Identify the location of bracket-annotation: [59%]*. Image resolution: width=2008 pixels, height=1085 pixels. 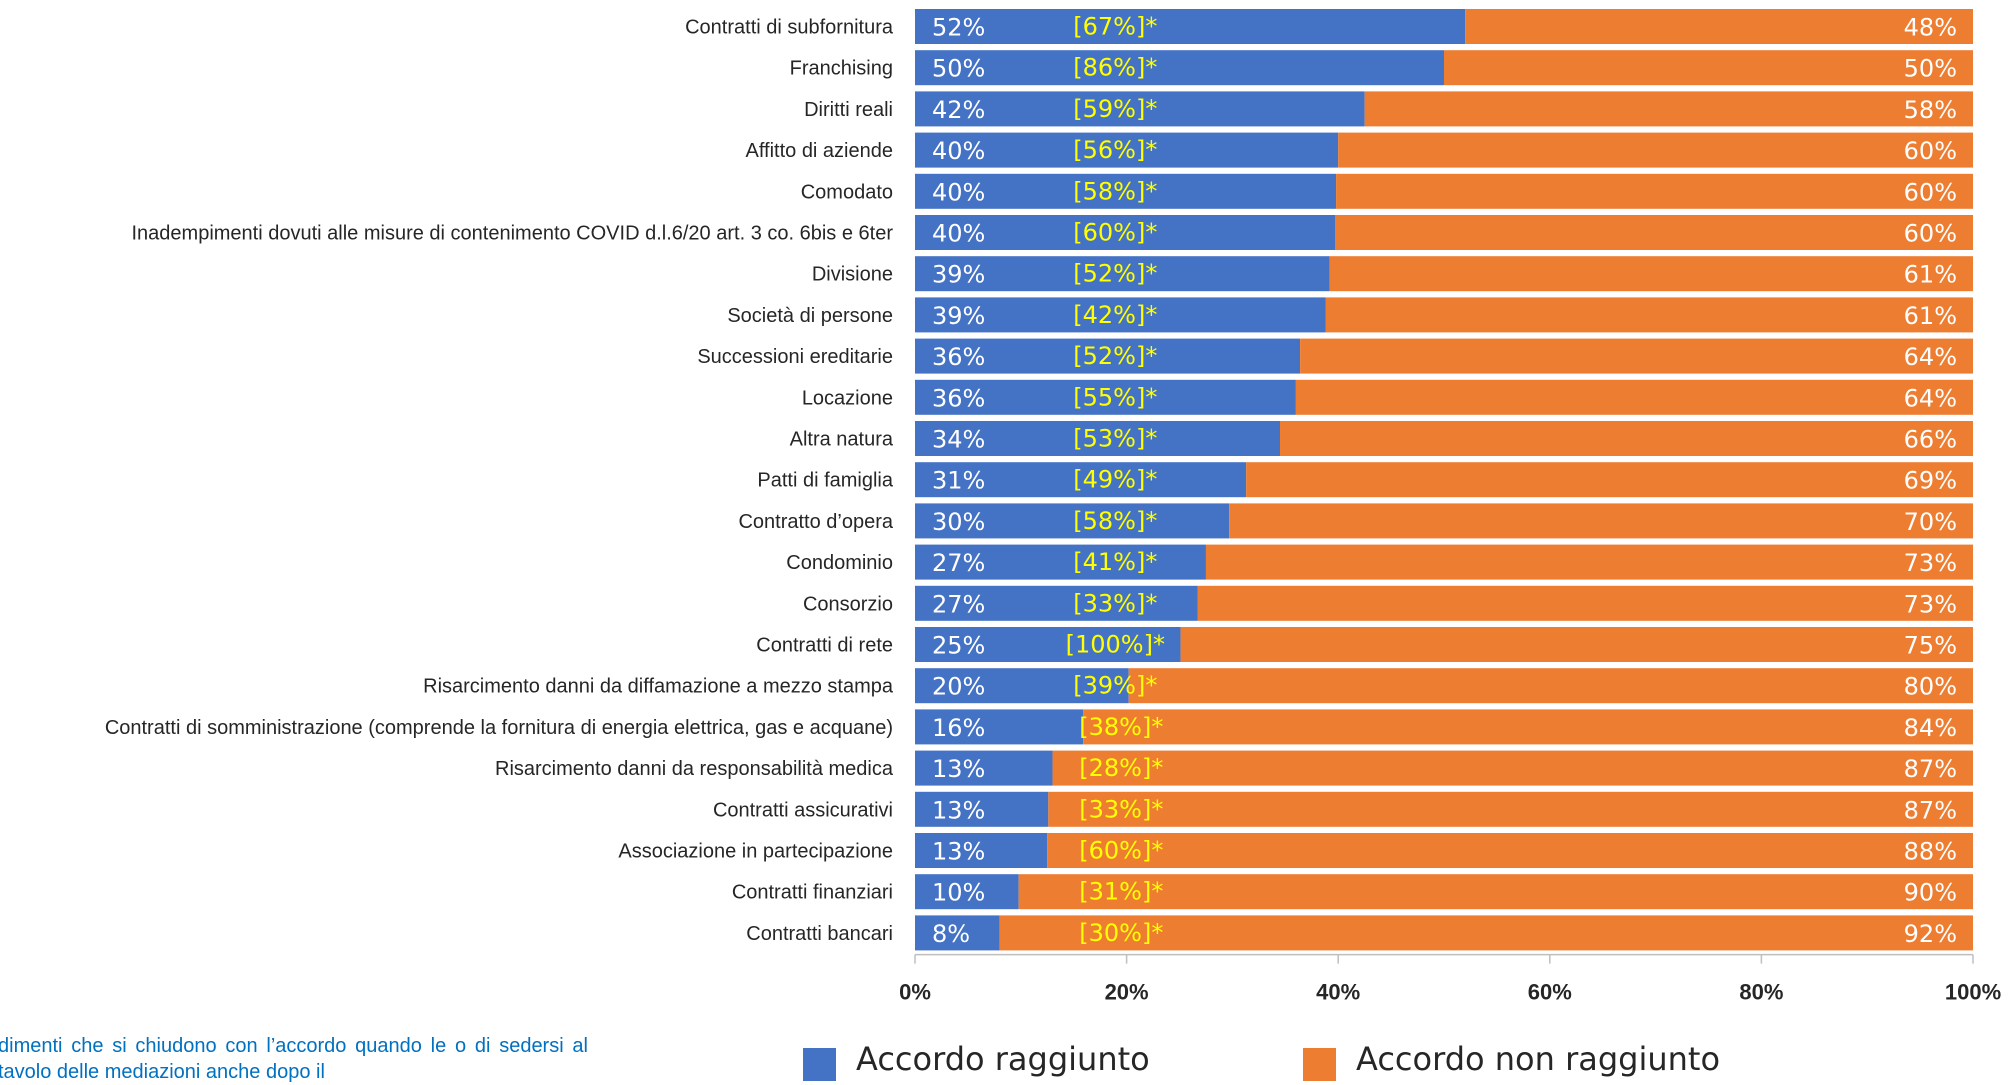
(1115, 109).